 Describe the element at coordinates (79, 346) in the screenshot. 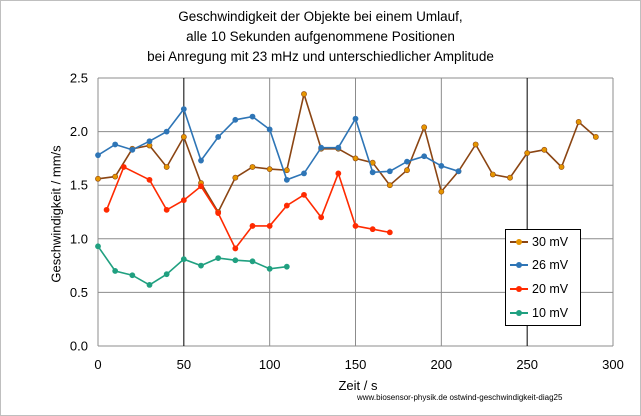

I see `y-tick-label: 0.0` at that location.